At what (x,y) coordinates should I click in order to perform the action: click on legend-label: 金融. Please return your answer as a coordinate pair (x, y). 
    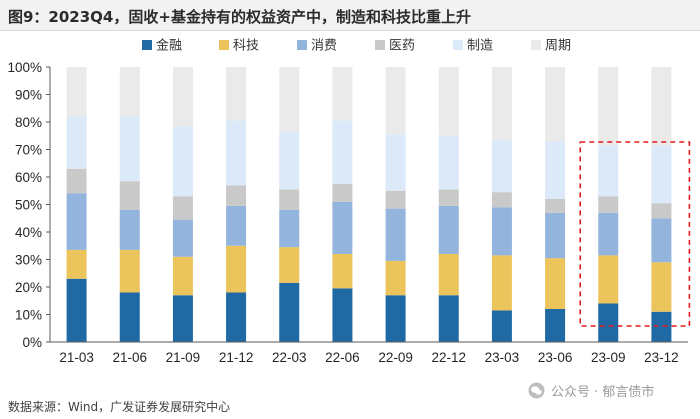
    Looking at the image, I should click on (169, 45).